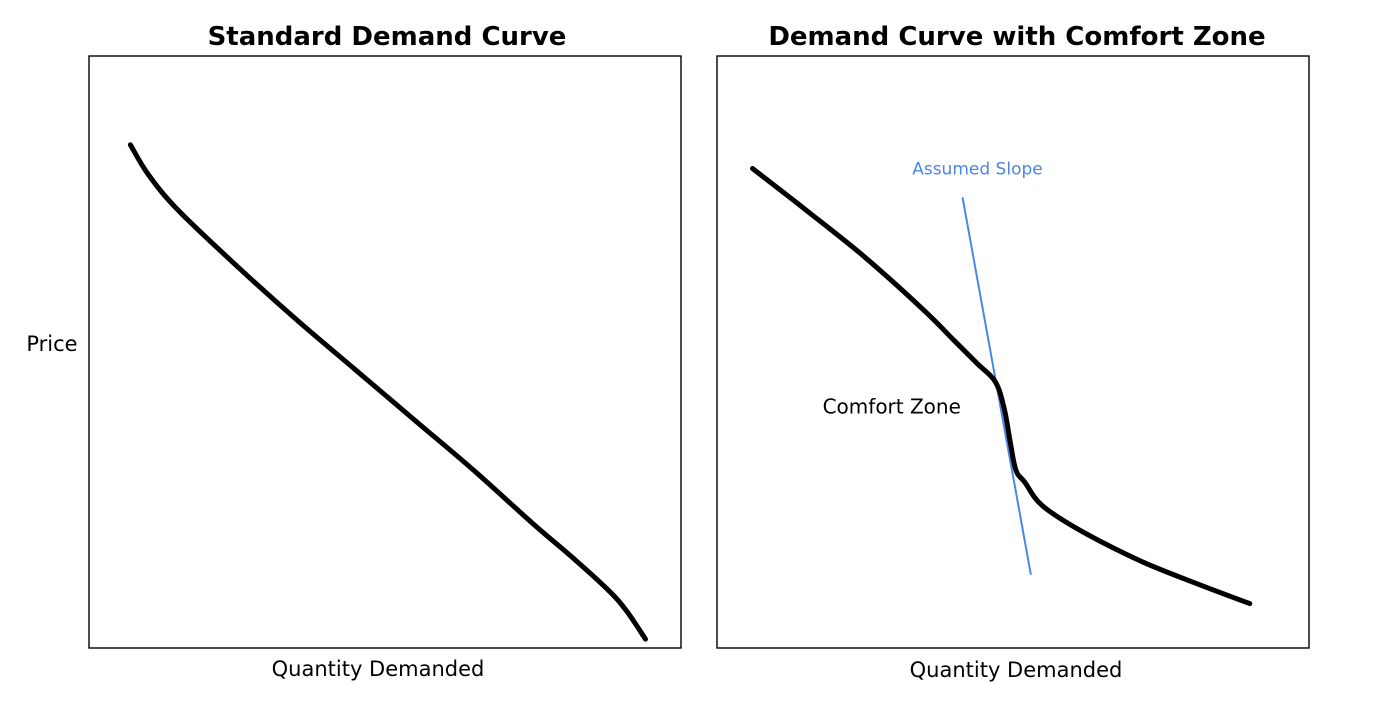 This screenshot has height=707, width=1400. Describe the element at coordinates (892, 406) in the screenshot. I see `comfort-zone-label: Comfort Zone` at that location.